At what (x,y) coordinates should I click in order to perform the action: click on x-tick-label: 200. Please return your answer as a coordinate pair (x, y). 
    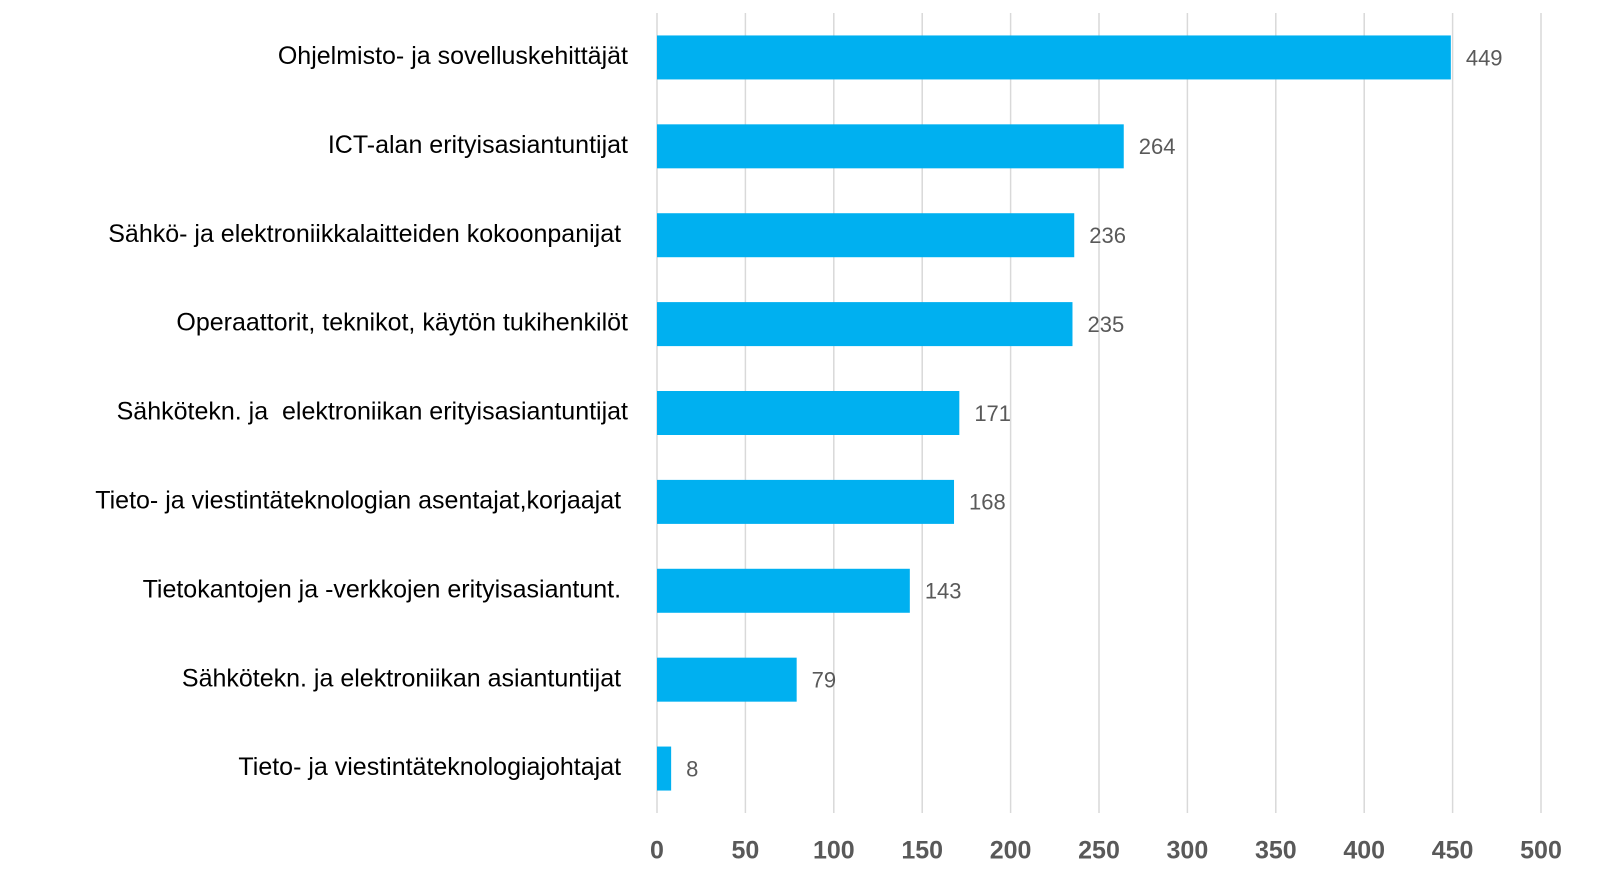
    Looking at the image, I should click on (1011, 851).